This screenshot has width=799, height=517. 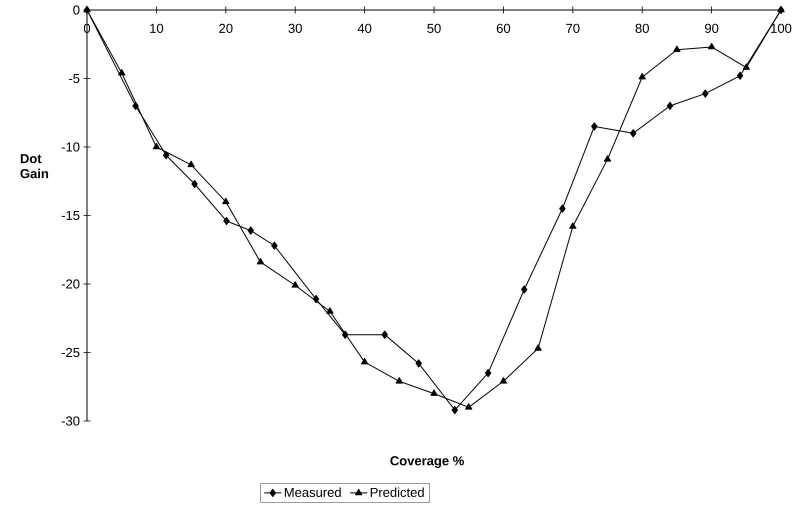 I want to click on x-tick-label: 10, so click(x=157, y=28).